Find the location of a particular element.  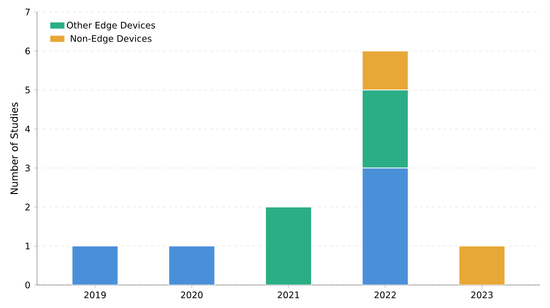

y-tick-label: 7 is located at coordinates (28, 12).